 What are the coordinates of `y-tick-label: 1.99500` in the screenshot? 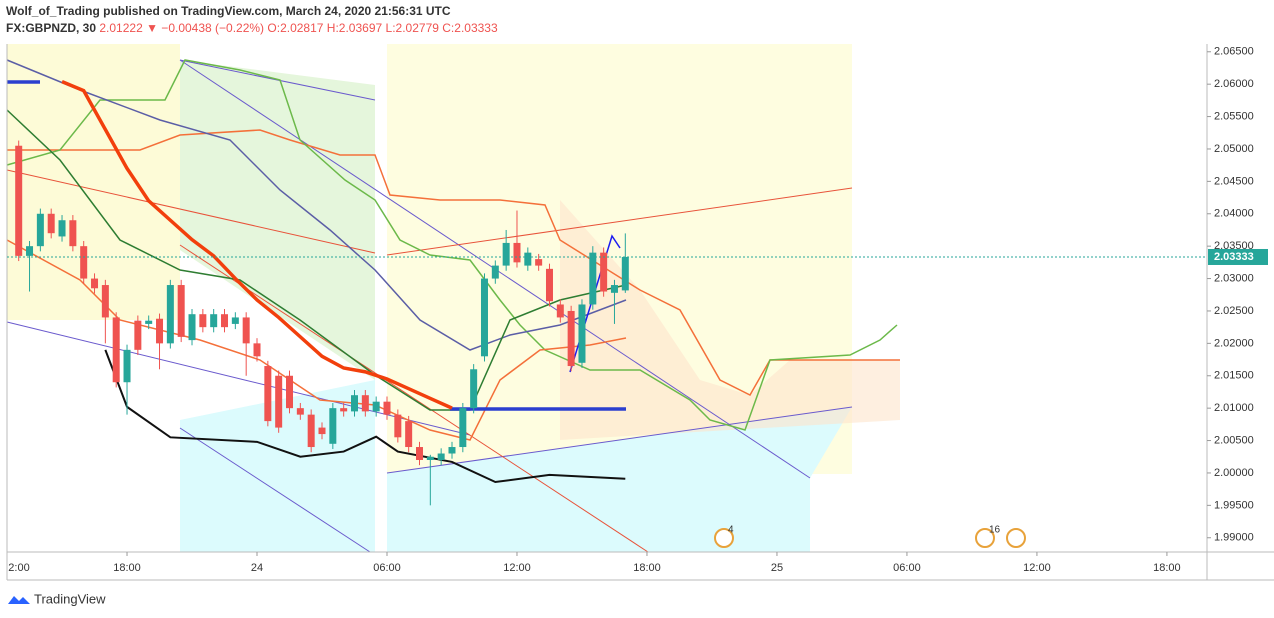 It's located at (1234, 505).